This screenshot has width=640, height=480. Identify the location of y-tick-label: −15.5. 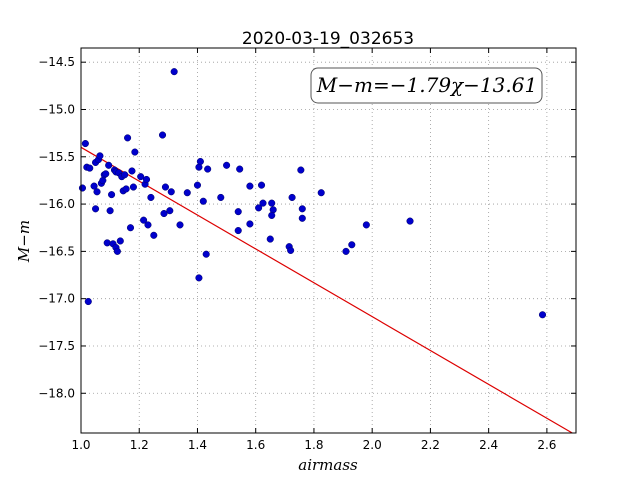
(56, 157).